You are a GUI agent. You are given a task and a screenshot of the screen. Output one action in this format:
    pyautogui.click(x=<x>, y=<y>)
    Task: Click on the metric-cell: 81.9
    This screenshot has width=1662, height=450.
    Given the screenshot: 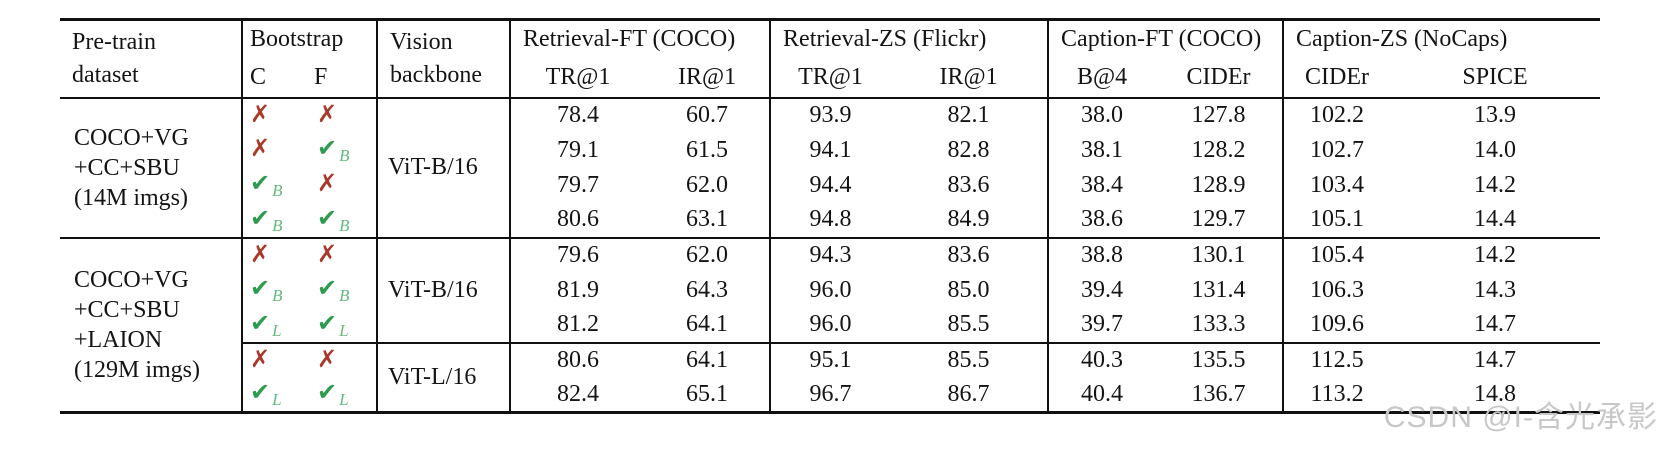 What is the action you would take?
    pyautogui.click(x=578, y=289)
    